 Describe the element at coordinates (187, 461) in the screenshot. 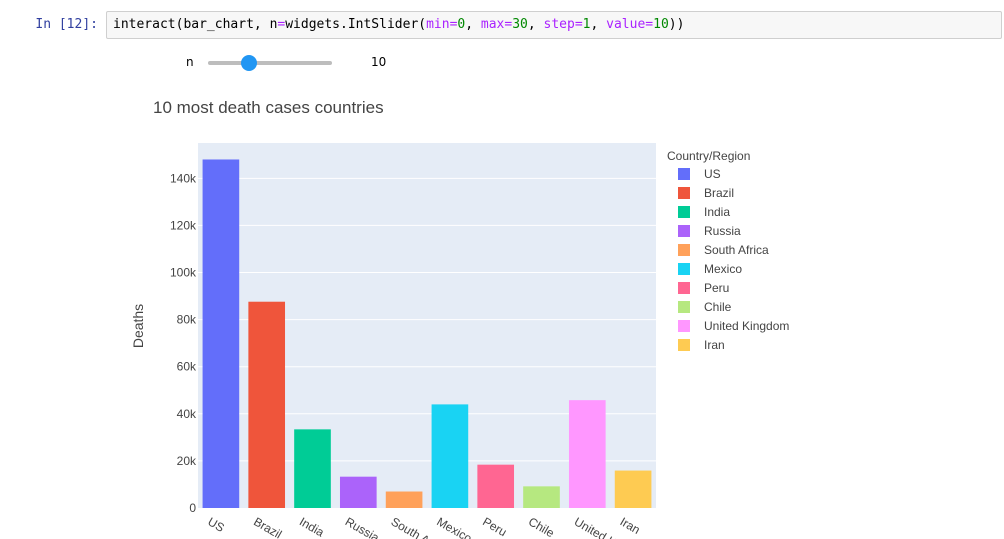

I see `y-tick-label: 20k` at that location.